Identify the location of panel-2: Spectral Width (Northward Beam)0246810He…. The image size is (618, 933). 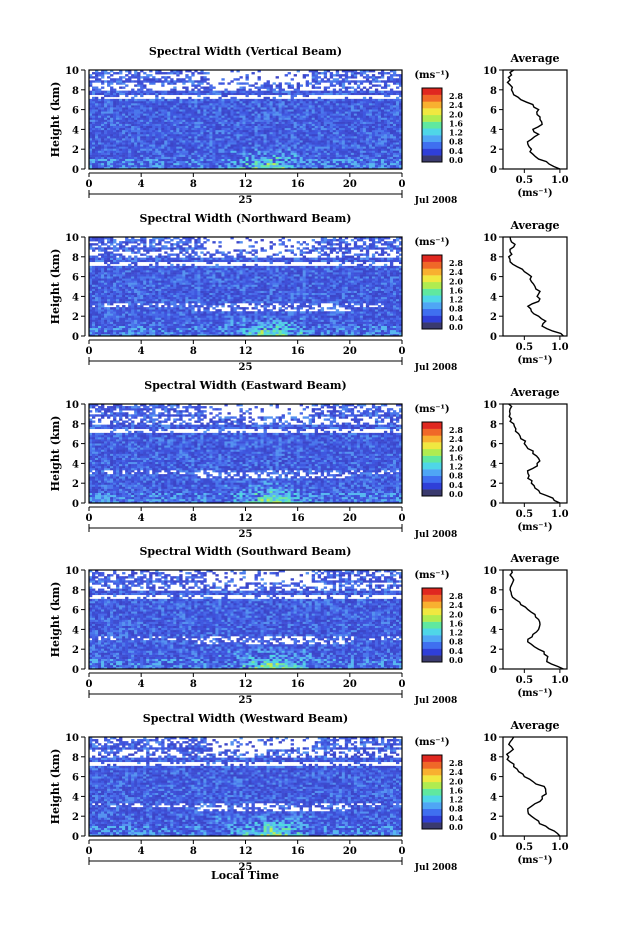
(309, 292).